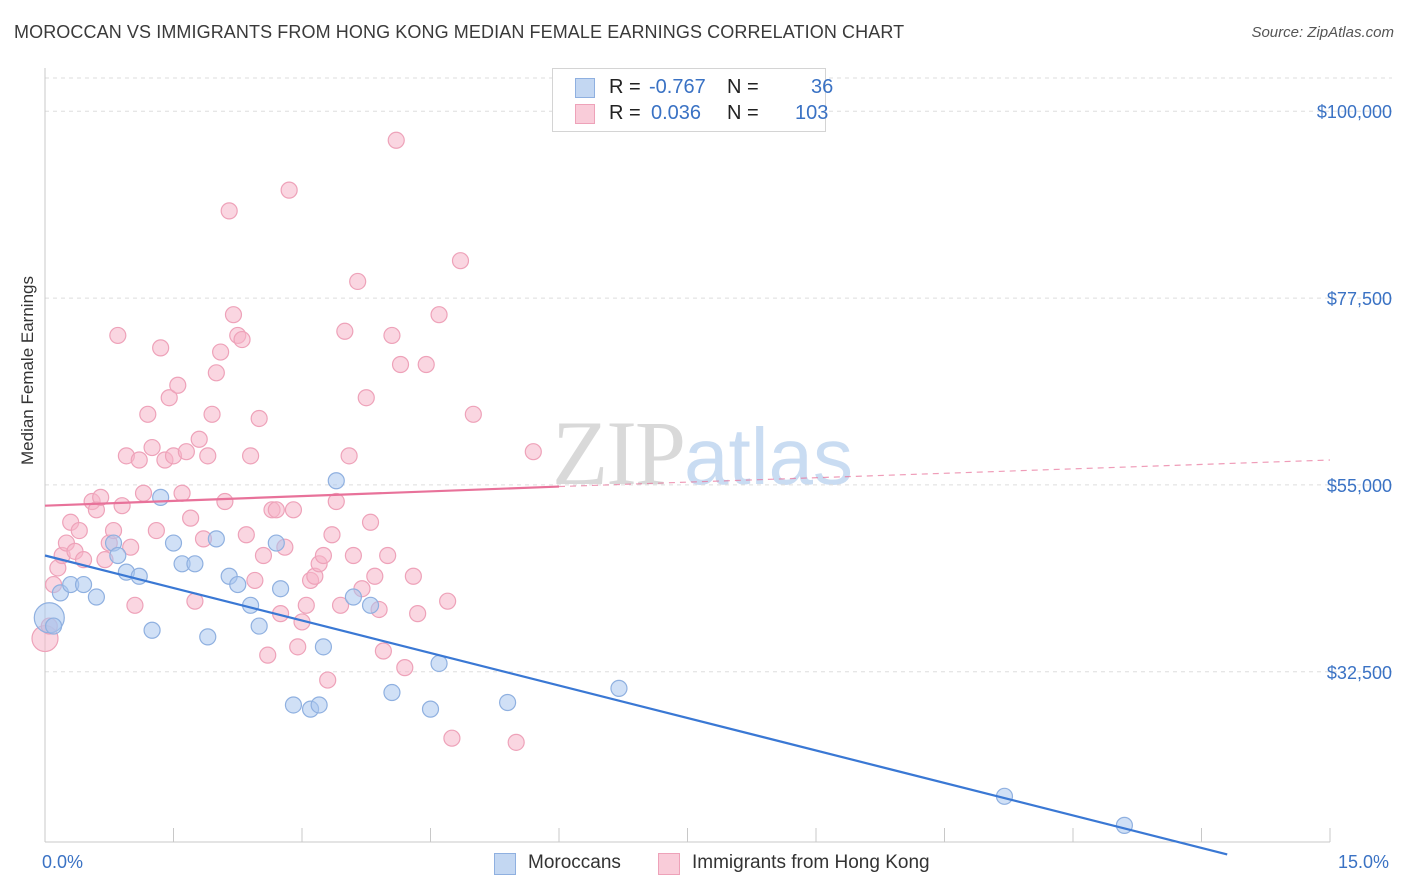 Image resolution: width=1406 pixels, height=892 pixels. I want to click on legend-swatch-hongkong, so click(585, 114).